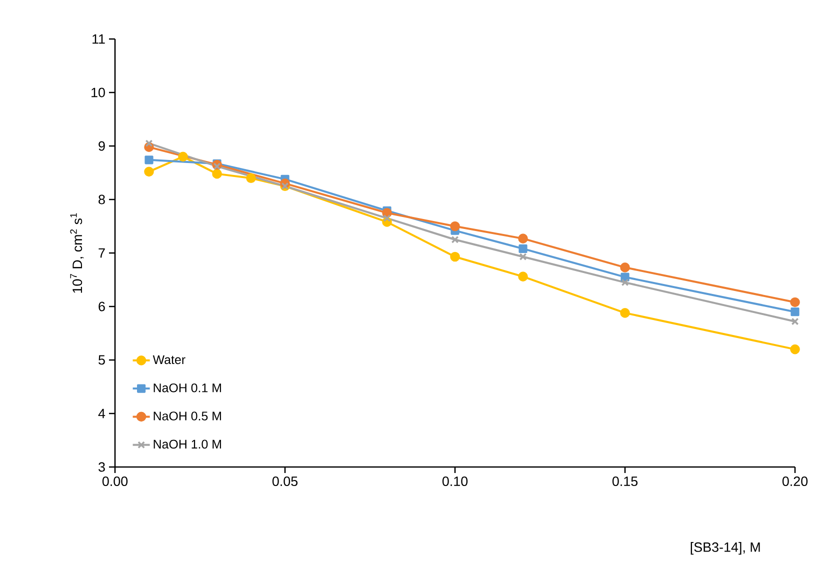  Describe the element at coordinates (98, 93) in the screenshot. I see `y-tick-label: 10` at that location.